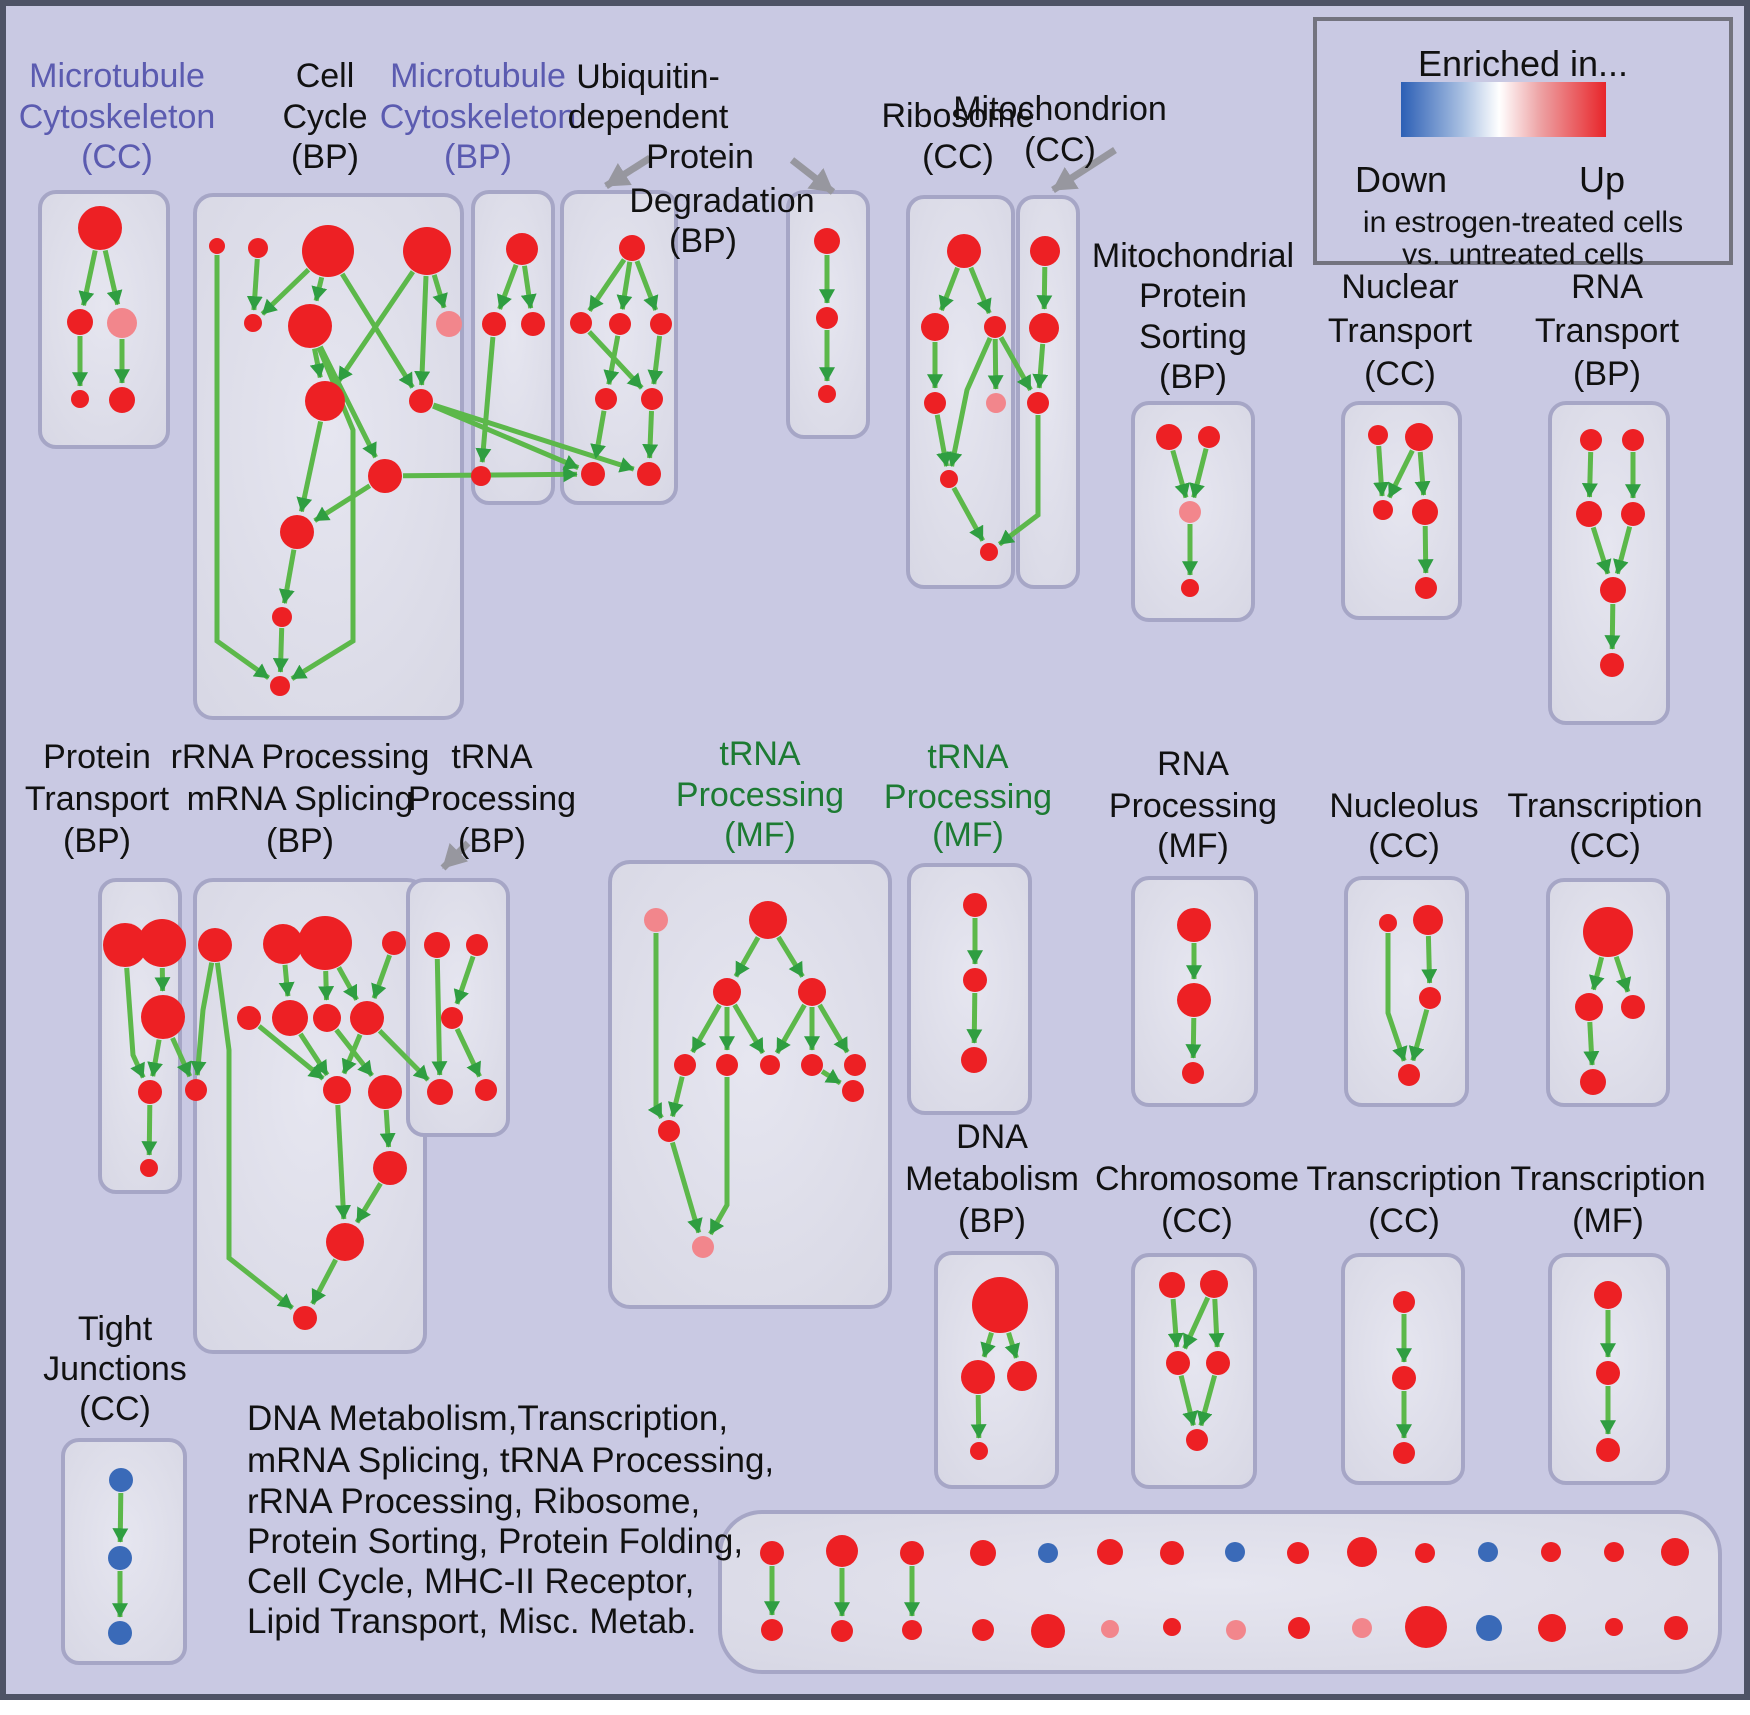  I want to click on cluster-label: Microtubule, so click(117, 76).